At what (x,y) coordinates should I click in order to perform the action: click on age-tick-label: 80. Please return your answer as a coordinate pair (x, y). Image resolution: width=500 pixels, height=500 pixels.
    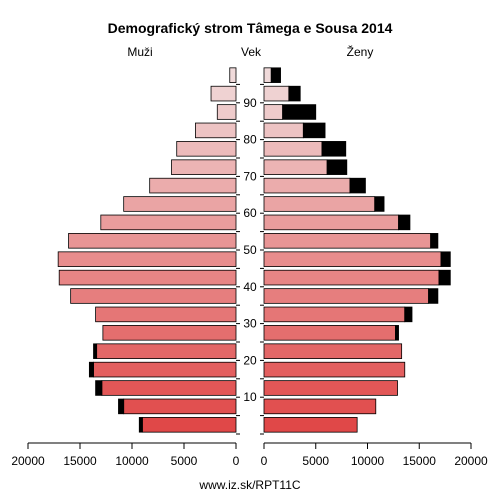
    Looking at the image, I should click on (250, 140).